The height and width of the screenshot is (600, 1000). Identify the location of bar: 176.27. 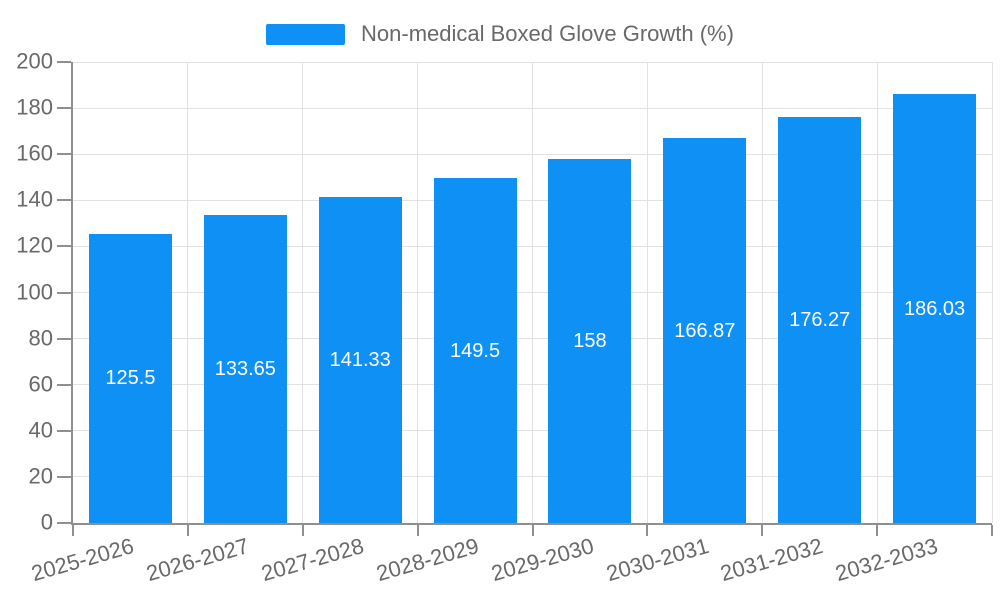
(820, 319).